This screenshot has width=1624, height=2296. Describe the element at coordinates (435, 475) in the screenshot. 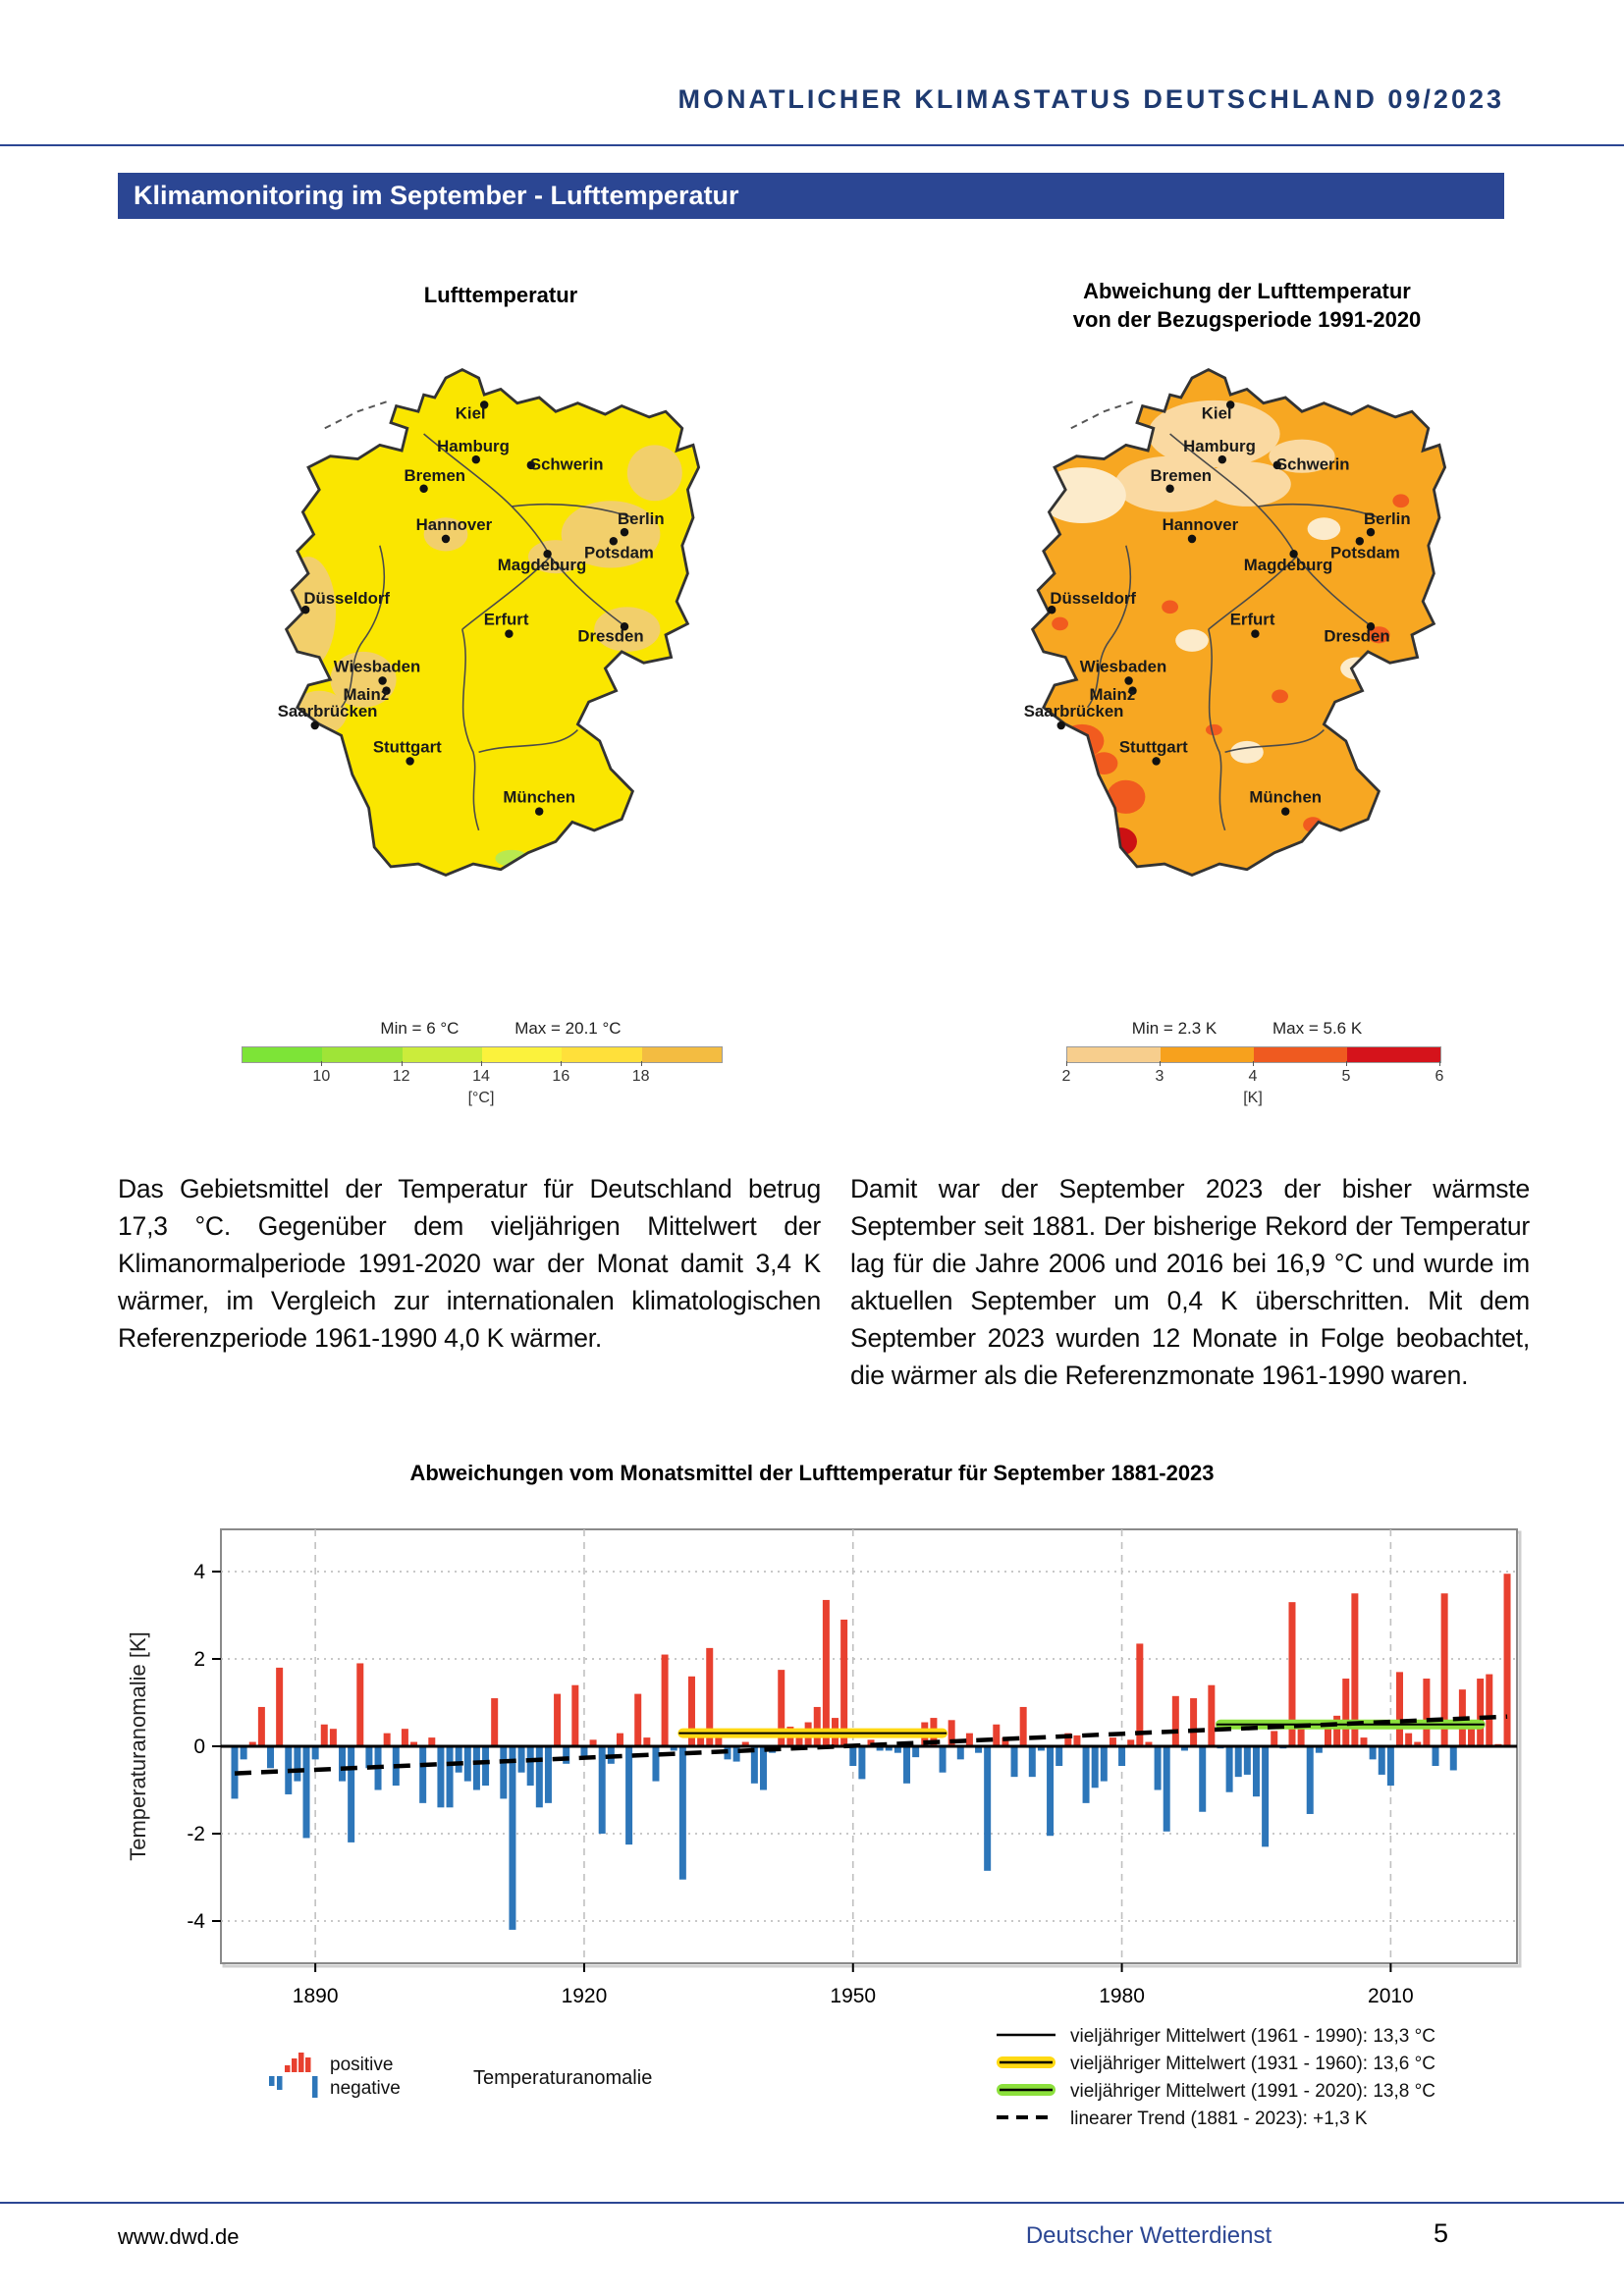

I see `city-label: Bremen` at that location.